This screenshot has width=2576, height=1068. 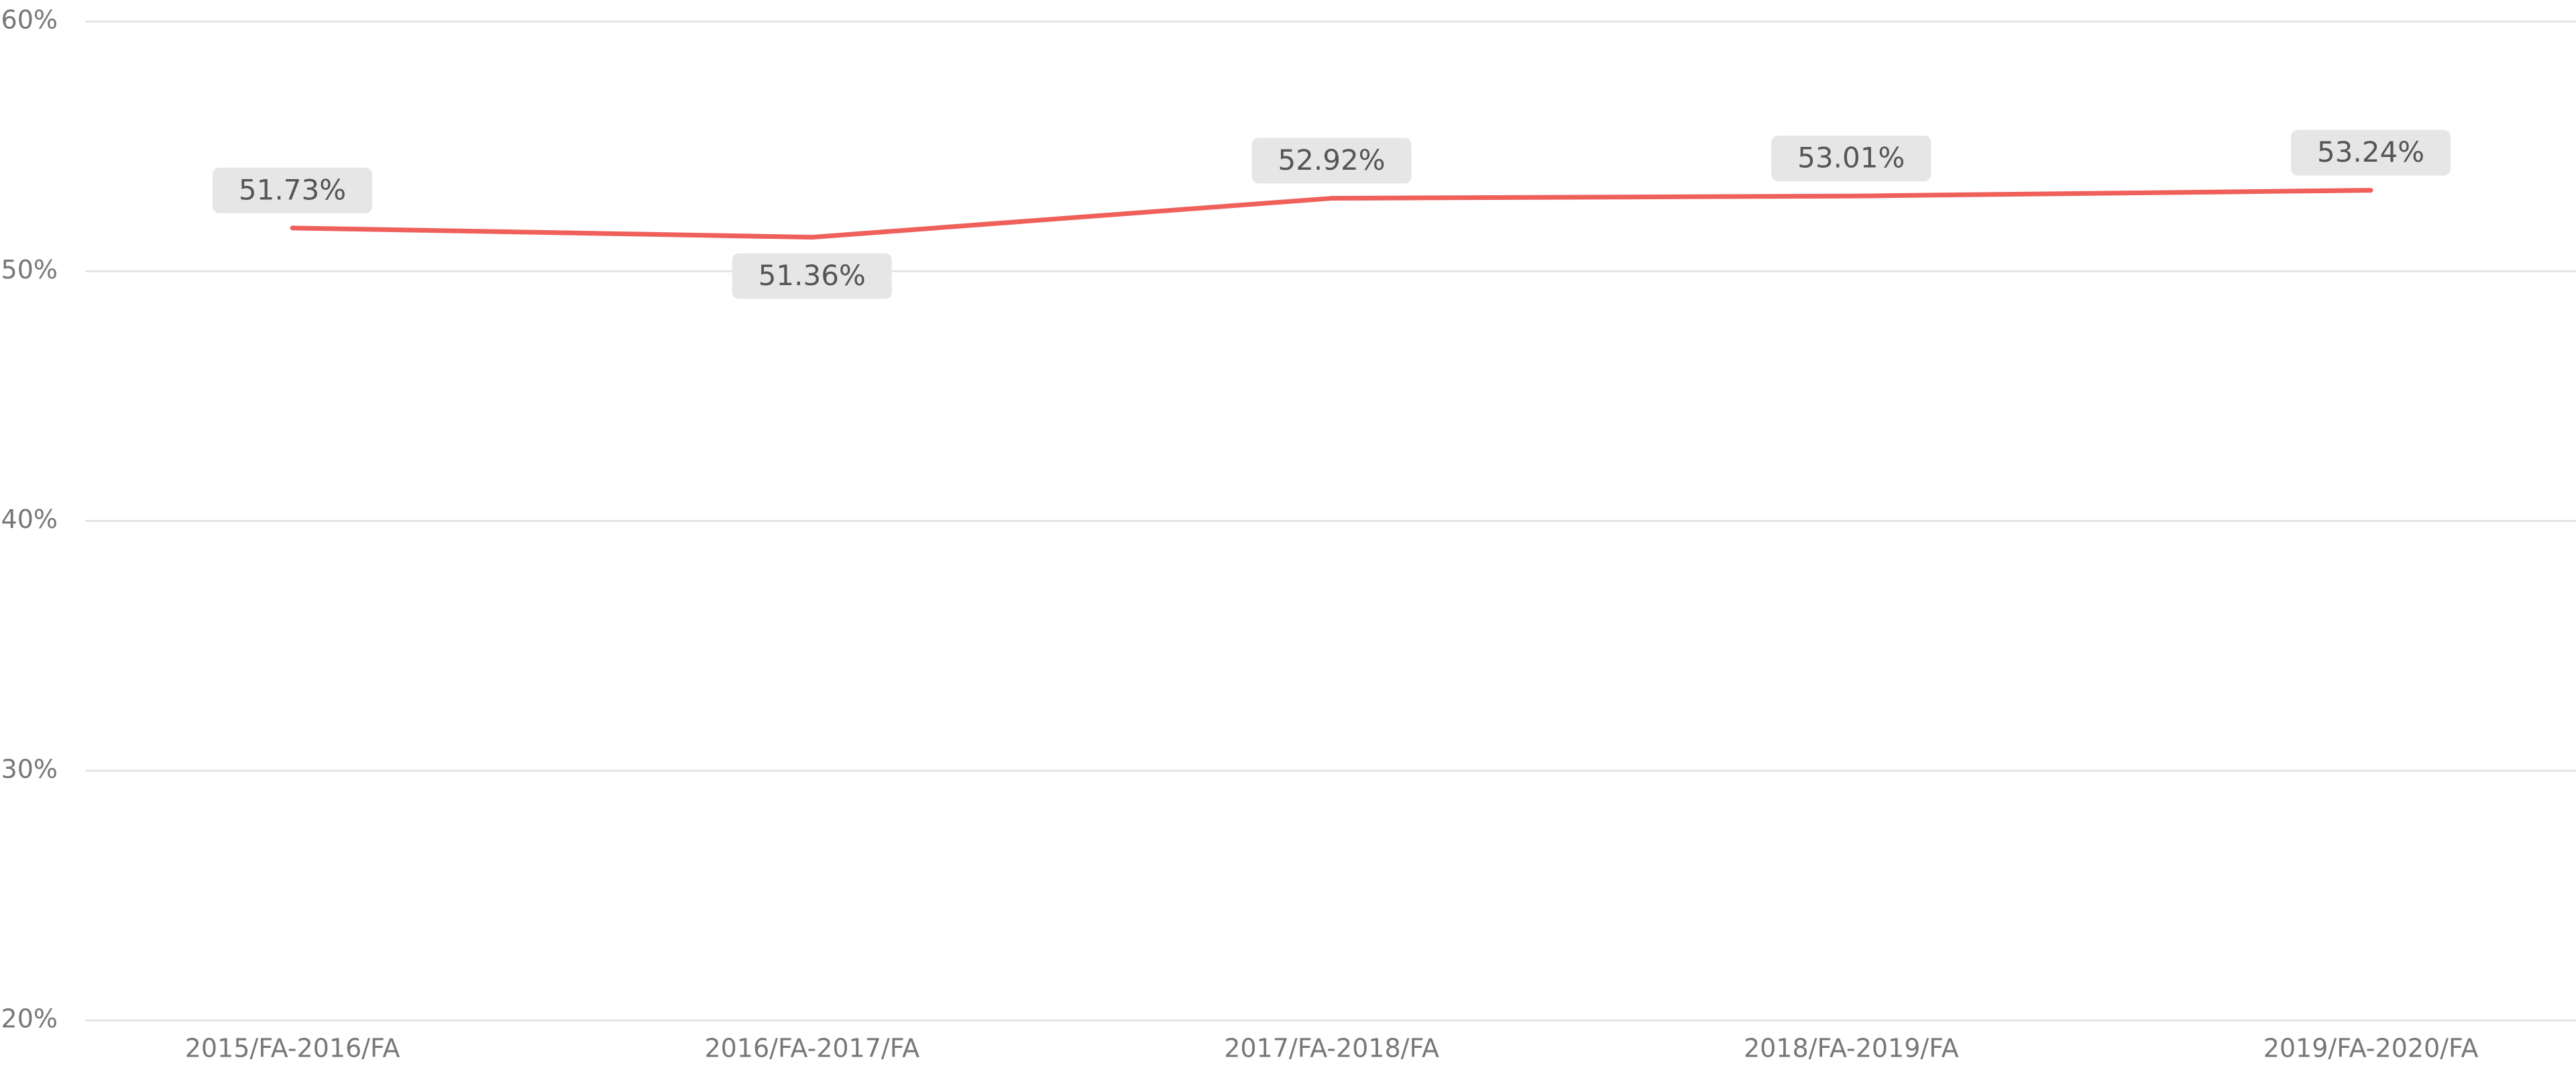 I want to click on x-tick-label: 2017/FA-2018/FA, so click(x=1331, y=1048).